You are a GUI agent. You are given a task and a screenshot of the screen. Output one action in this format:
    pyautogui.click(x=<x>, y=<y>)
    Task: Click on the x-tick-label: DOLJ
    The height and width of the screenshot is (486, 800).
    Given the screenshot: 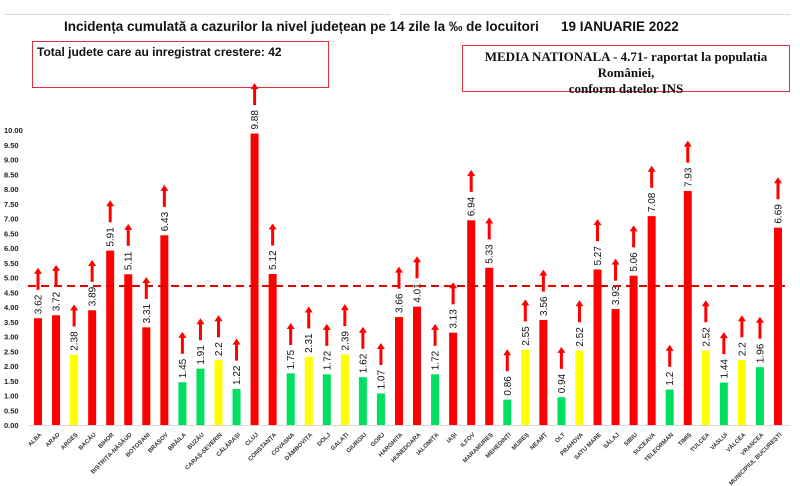 What is the action you would take?
    pyautogui.click(x=325, y=440)
    